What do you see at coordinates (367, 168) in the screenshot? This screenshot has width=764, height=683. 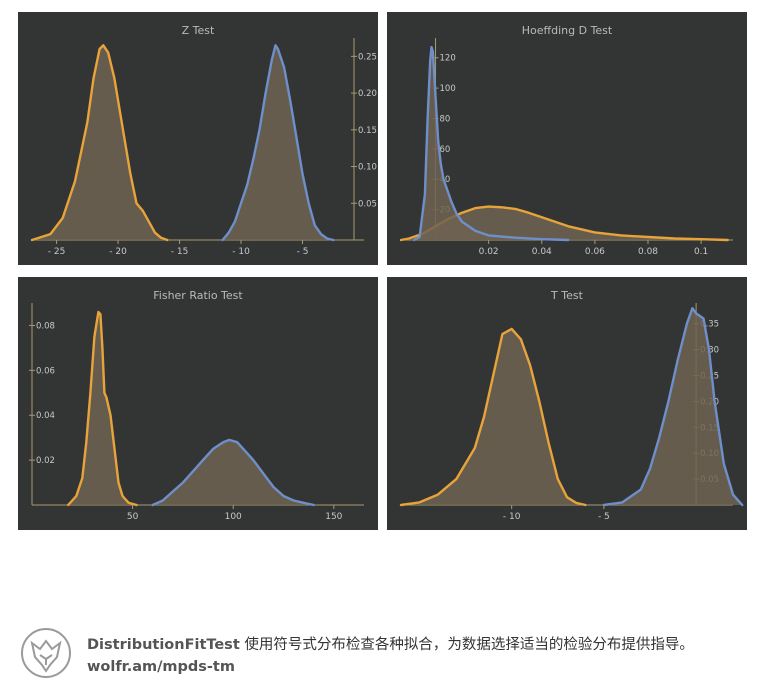 I see `y-tick-label: 0.10` at bounding box center [367, 168].